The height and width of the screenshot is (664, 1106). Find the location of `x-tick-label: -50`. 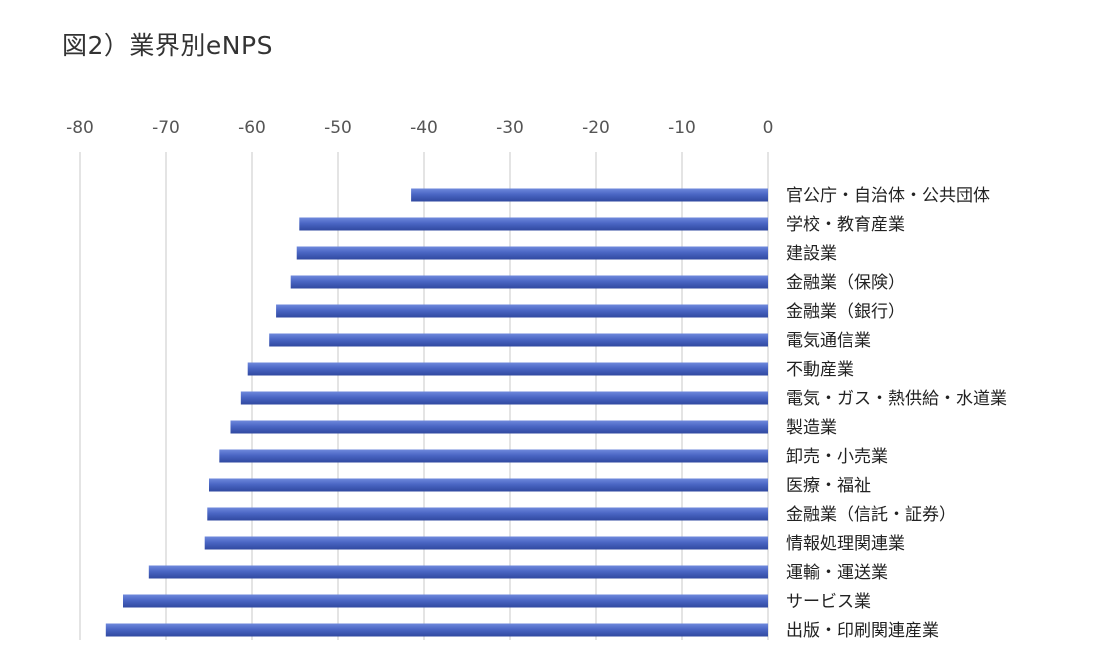

x-tick-label: -50 is located at coordinates (338, 128).